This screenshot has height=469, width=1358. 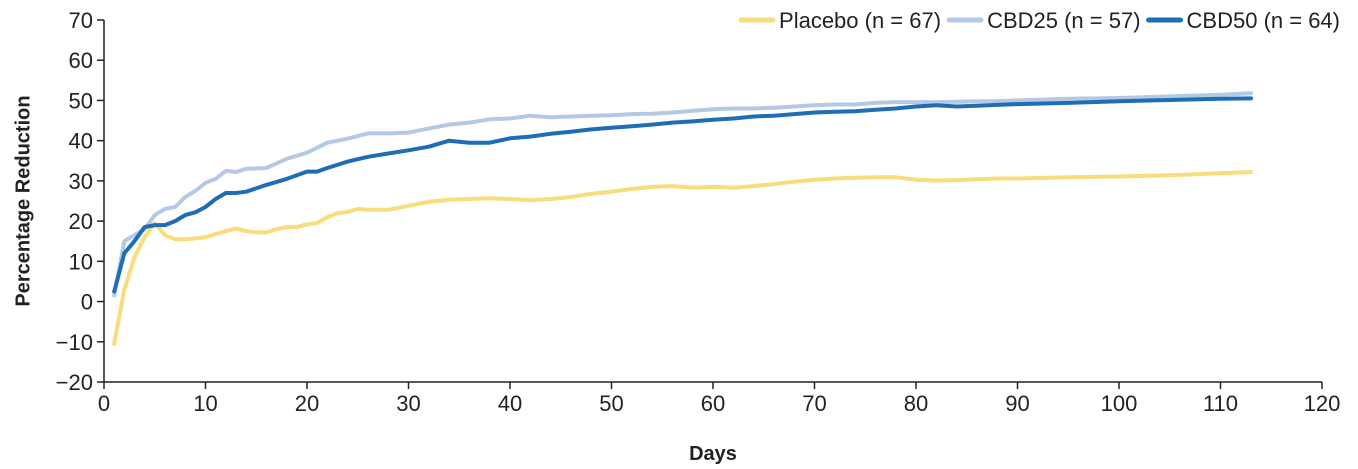 I want to click on x-tick-label: 30, so click(x=408, y=403).